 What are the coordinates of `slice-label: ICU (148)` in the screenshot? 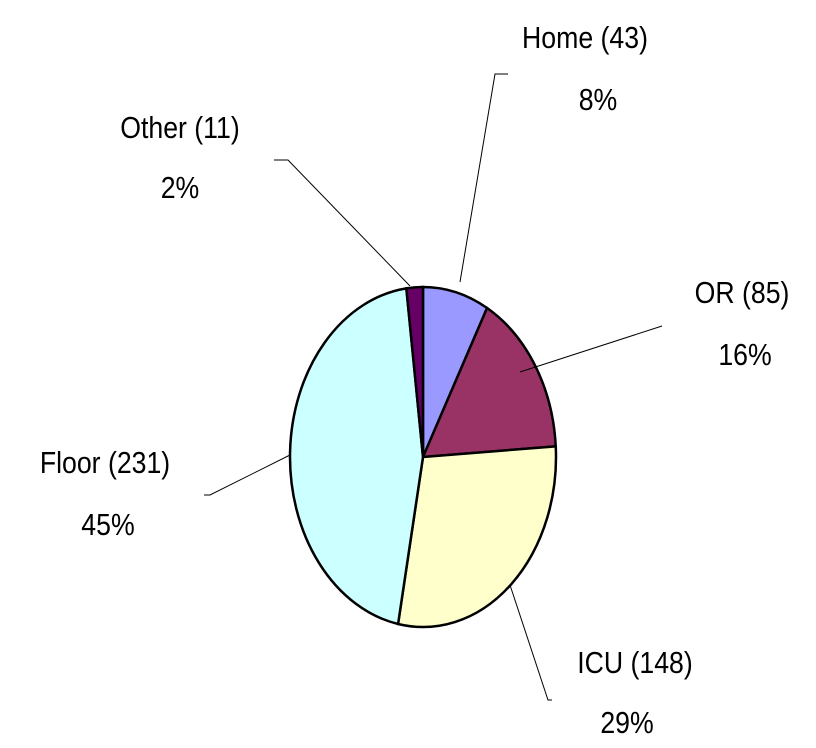 It's located at (635, 663).